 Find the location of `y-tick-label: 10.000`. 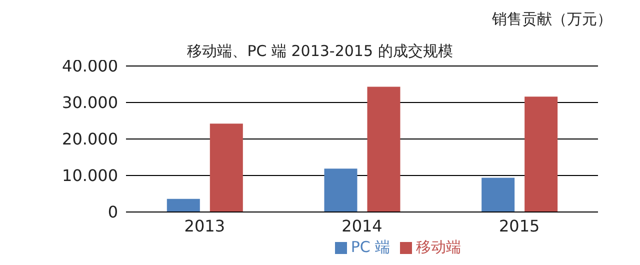

y-tick-label: 10.000 is located at coordinates (90, 176).